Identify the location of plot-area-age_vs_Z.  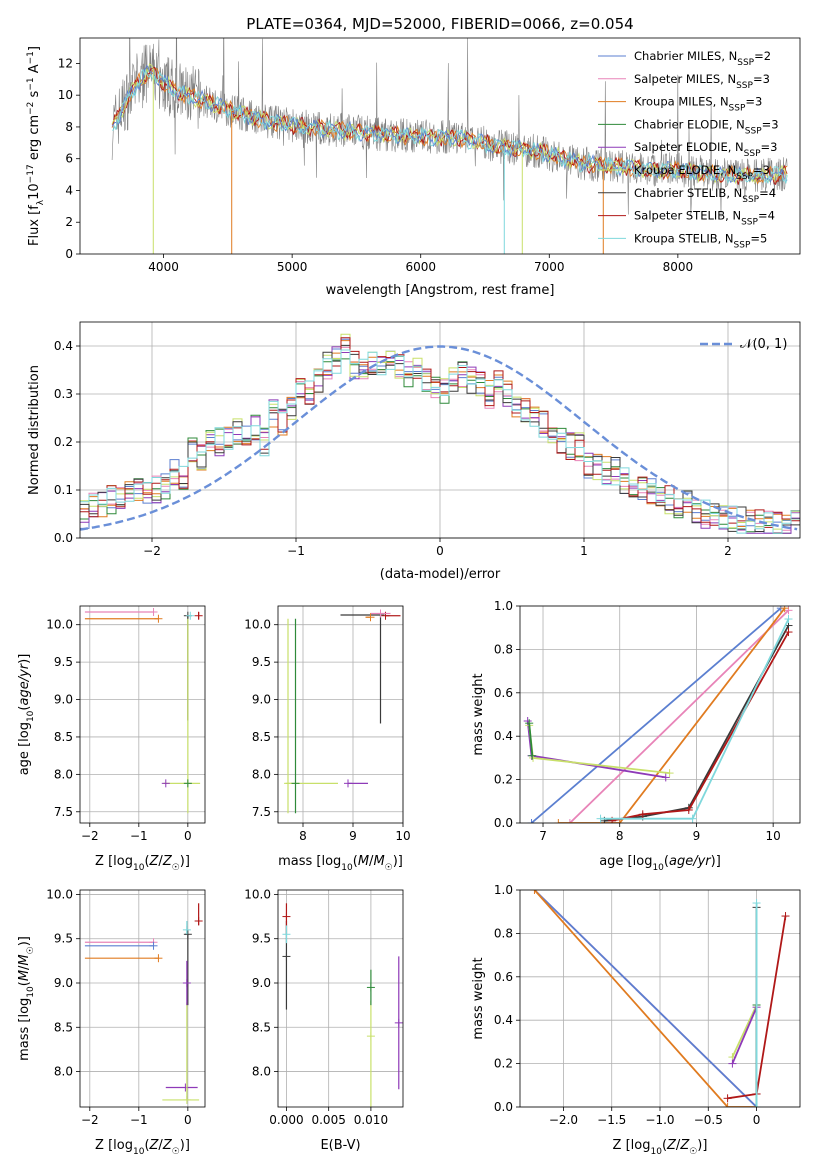
(143, 710).